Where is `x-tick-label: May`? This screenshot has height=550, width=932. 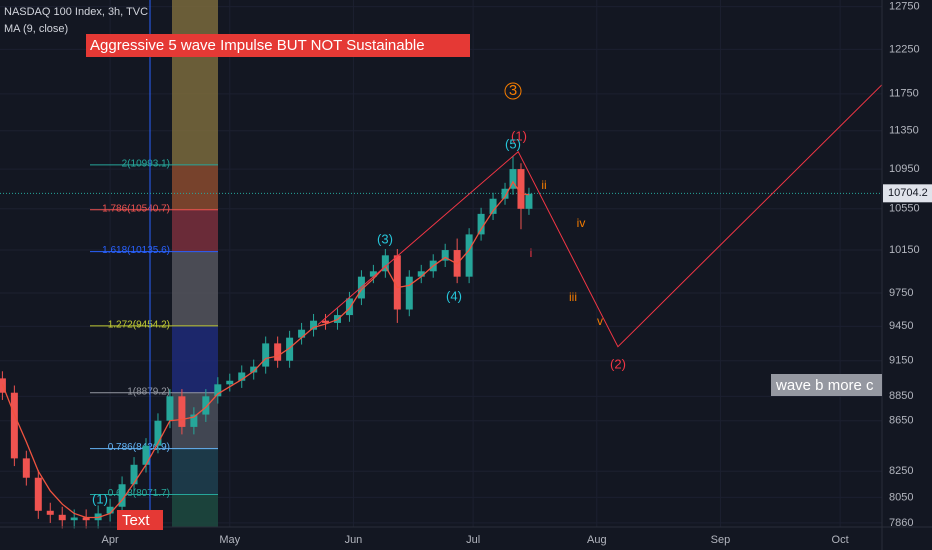 x-tick-label: May is located at coordinates (229, 540).